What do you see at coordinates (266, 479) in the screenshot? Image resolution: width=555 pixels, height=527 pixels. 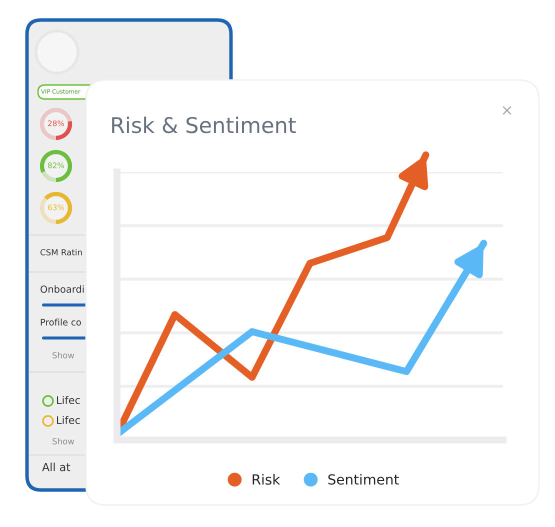 I see `legend-label: Risk` at bounding box center [266, 479].